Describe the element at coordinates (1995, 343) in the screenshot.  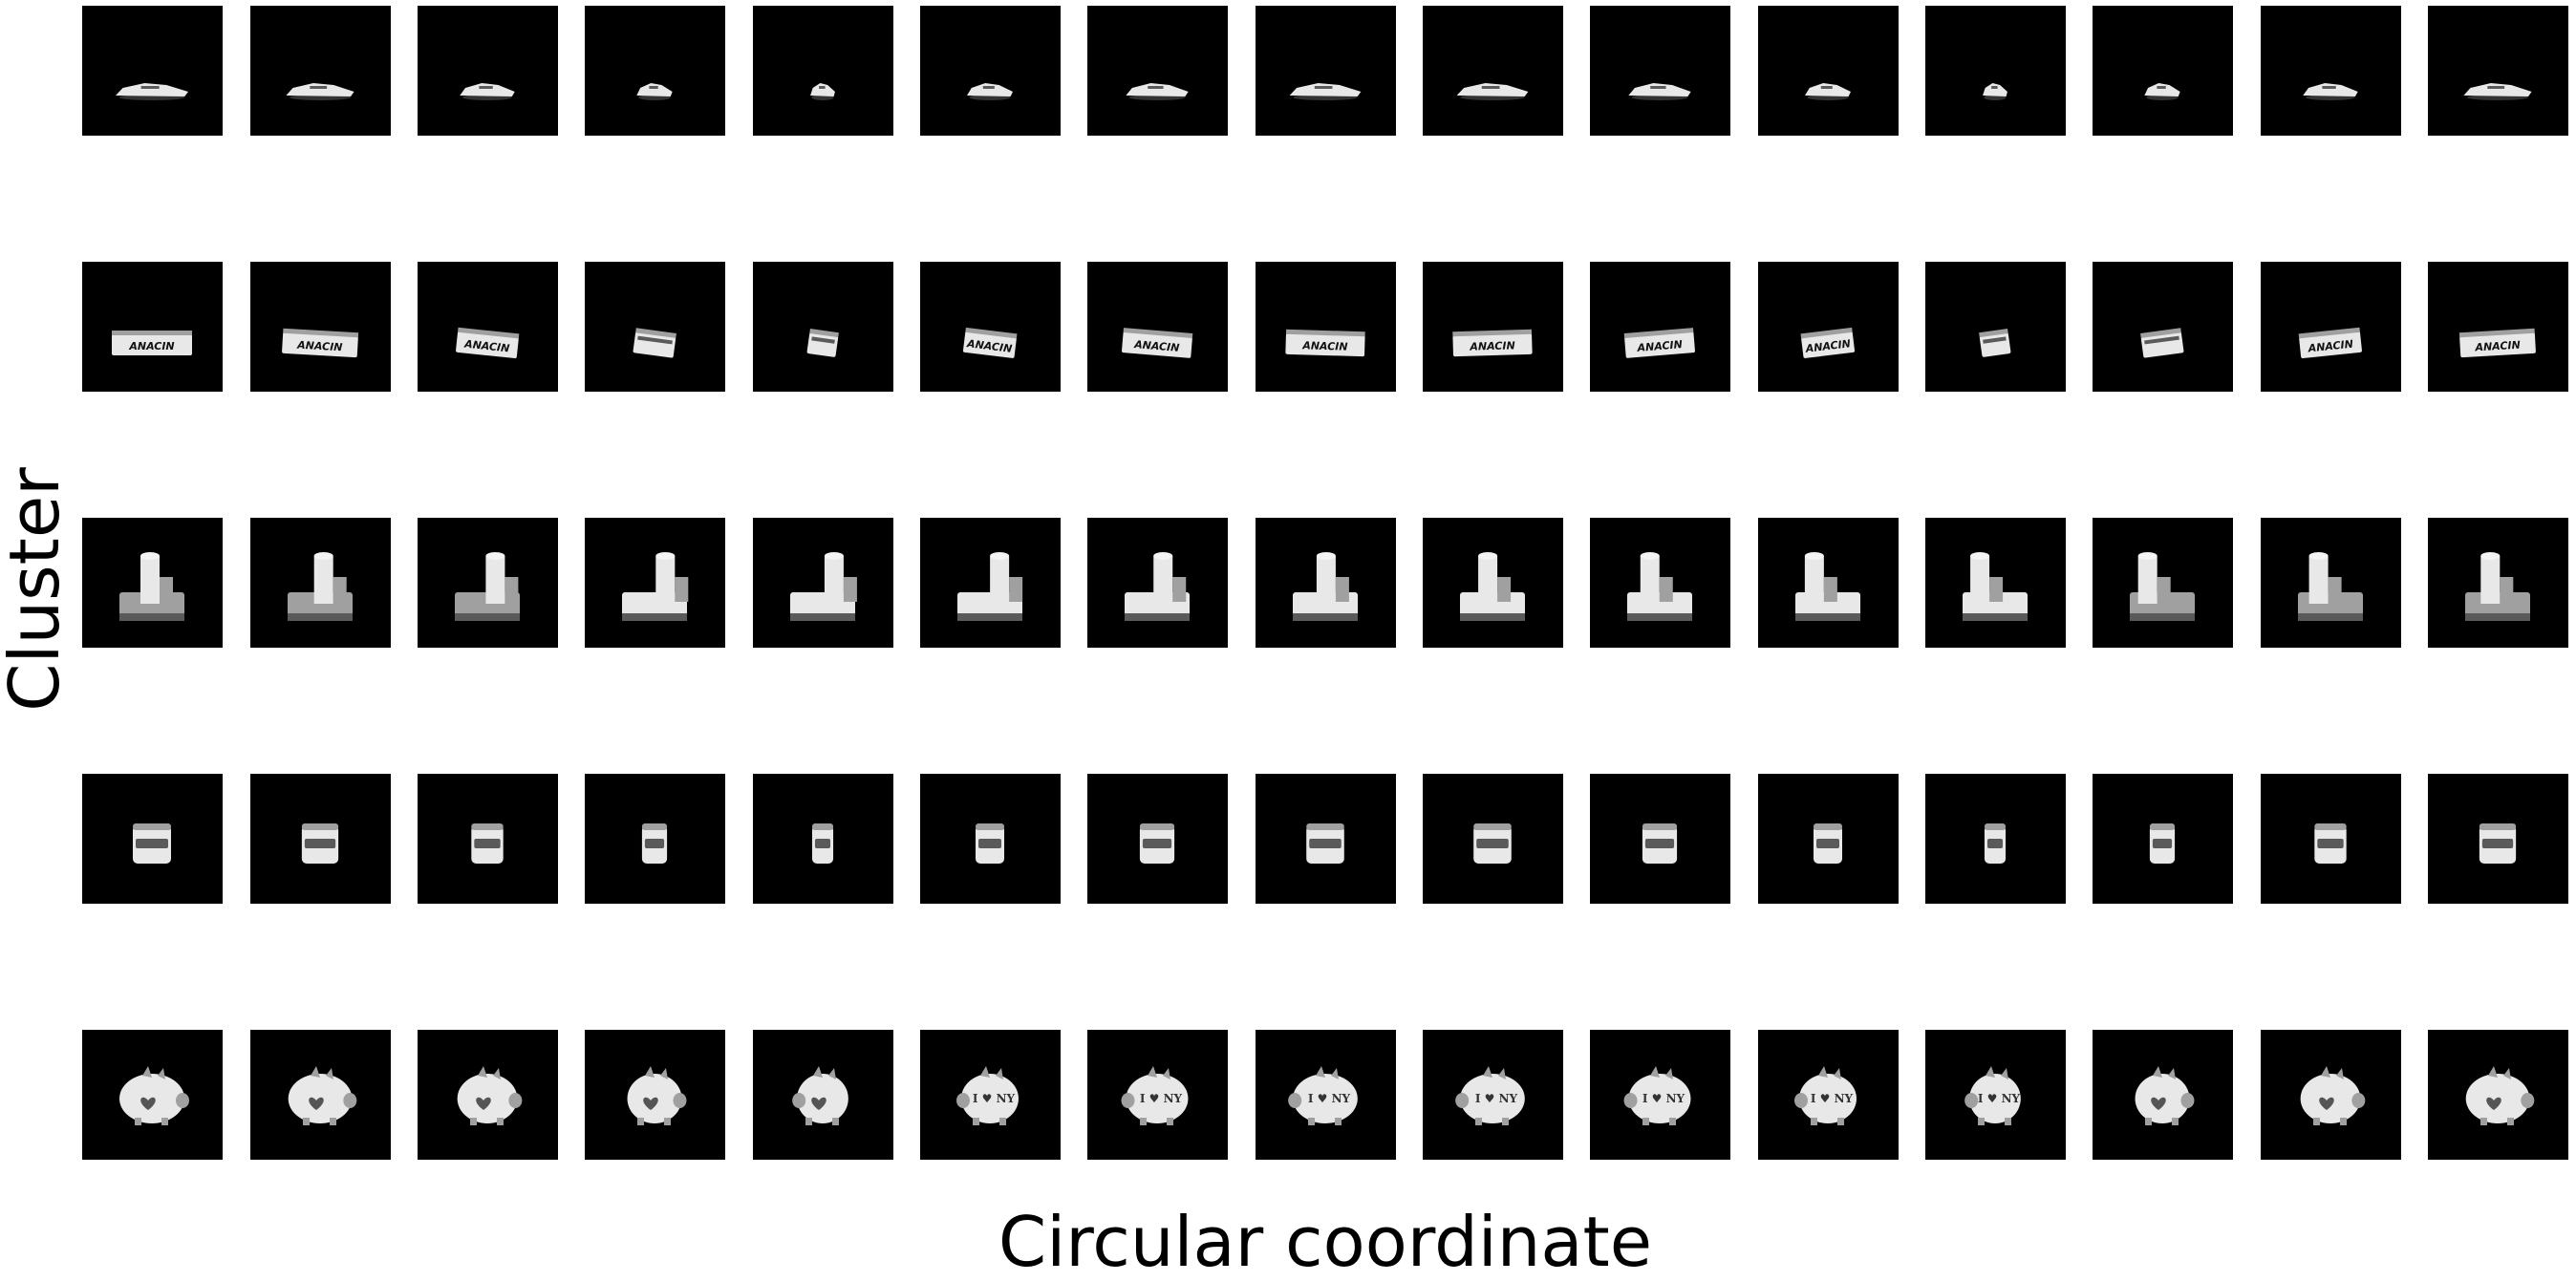
I see `anacin-box-image` at that location.